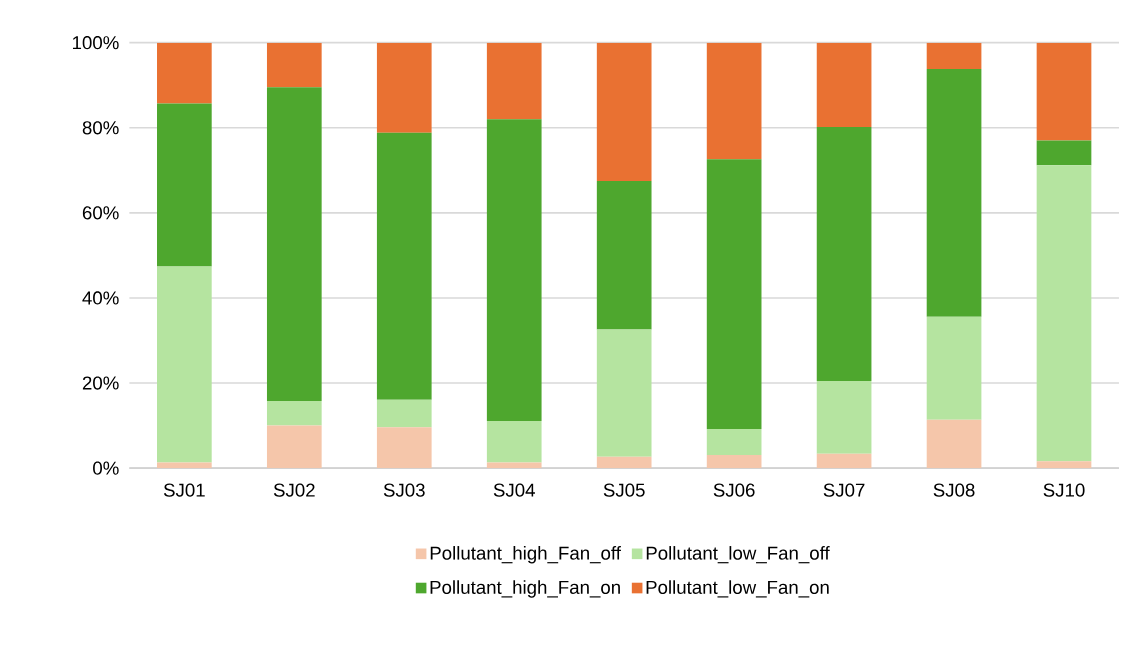 This screenshot has height=660, width=1143. What do you see at coordinates (184, 490) in the screenshot?
I see `x-tick-label: SJ01` at bounding box center [184, 490].